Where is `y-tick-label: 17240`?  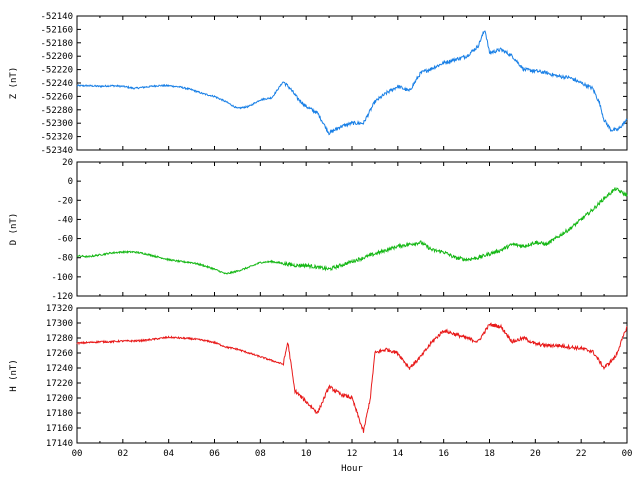
y-tick-label: 17240 is located at coordinates (59, 369).